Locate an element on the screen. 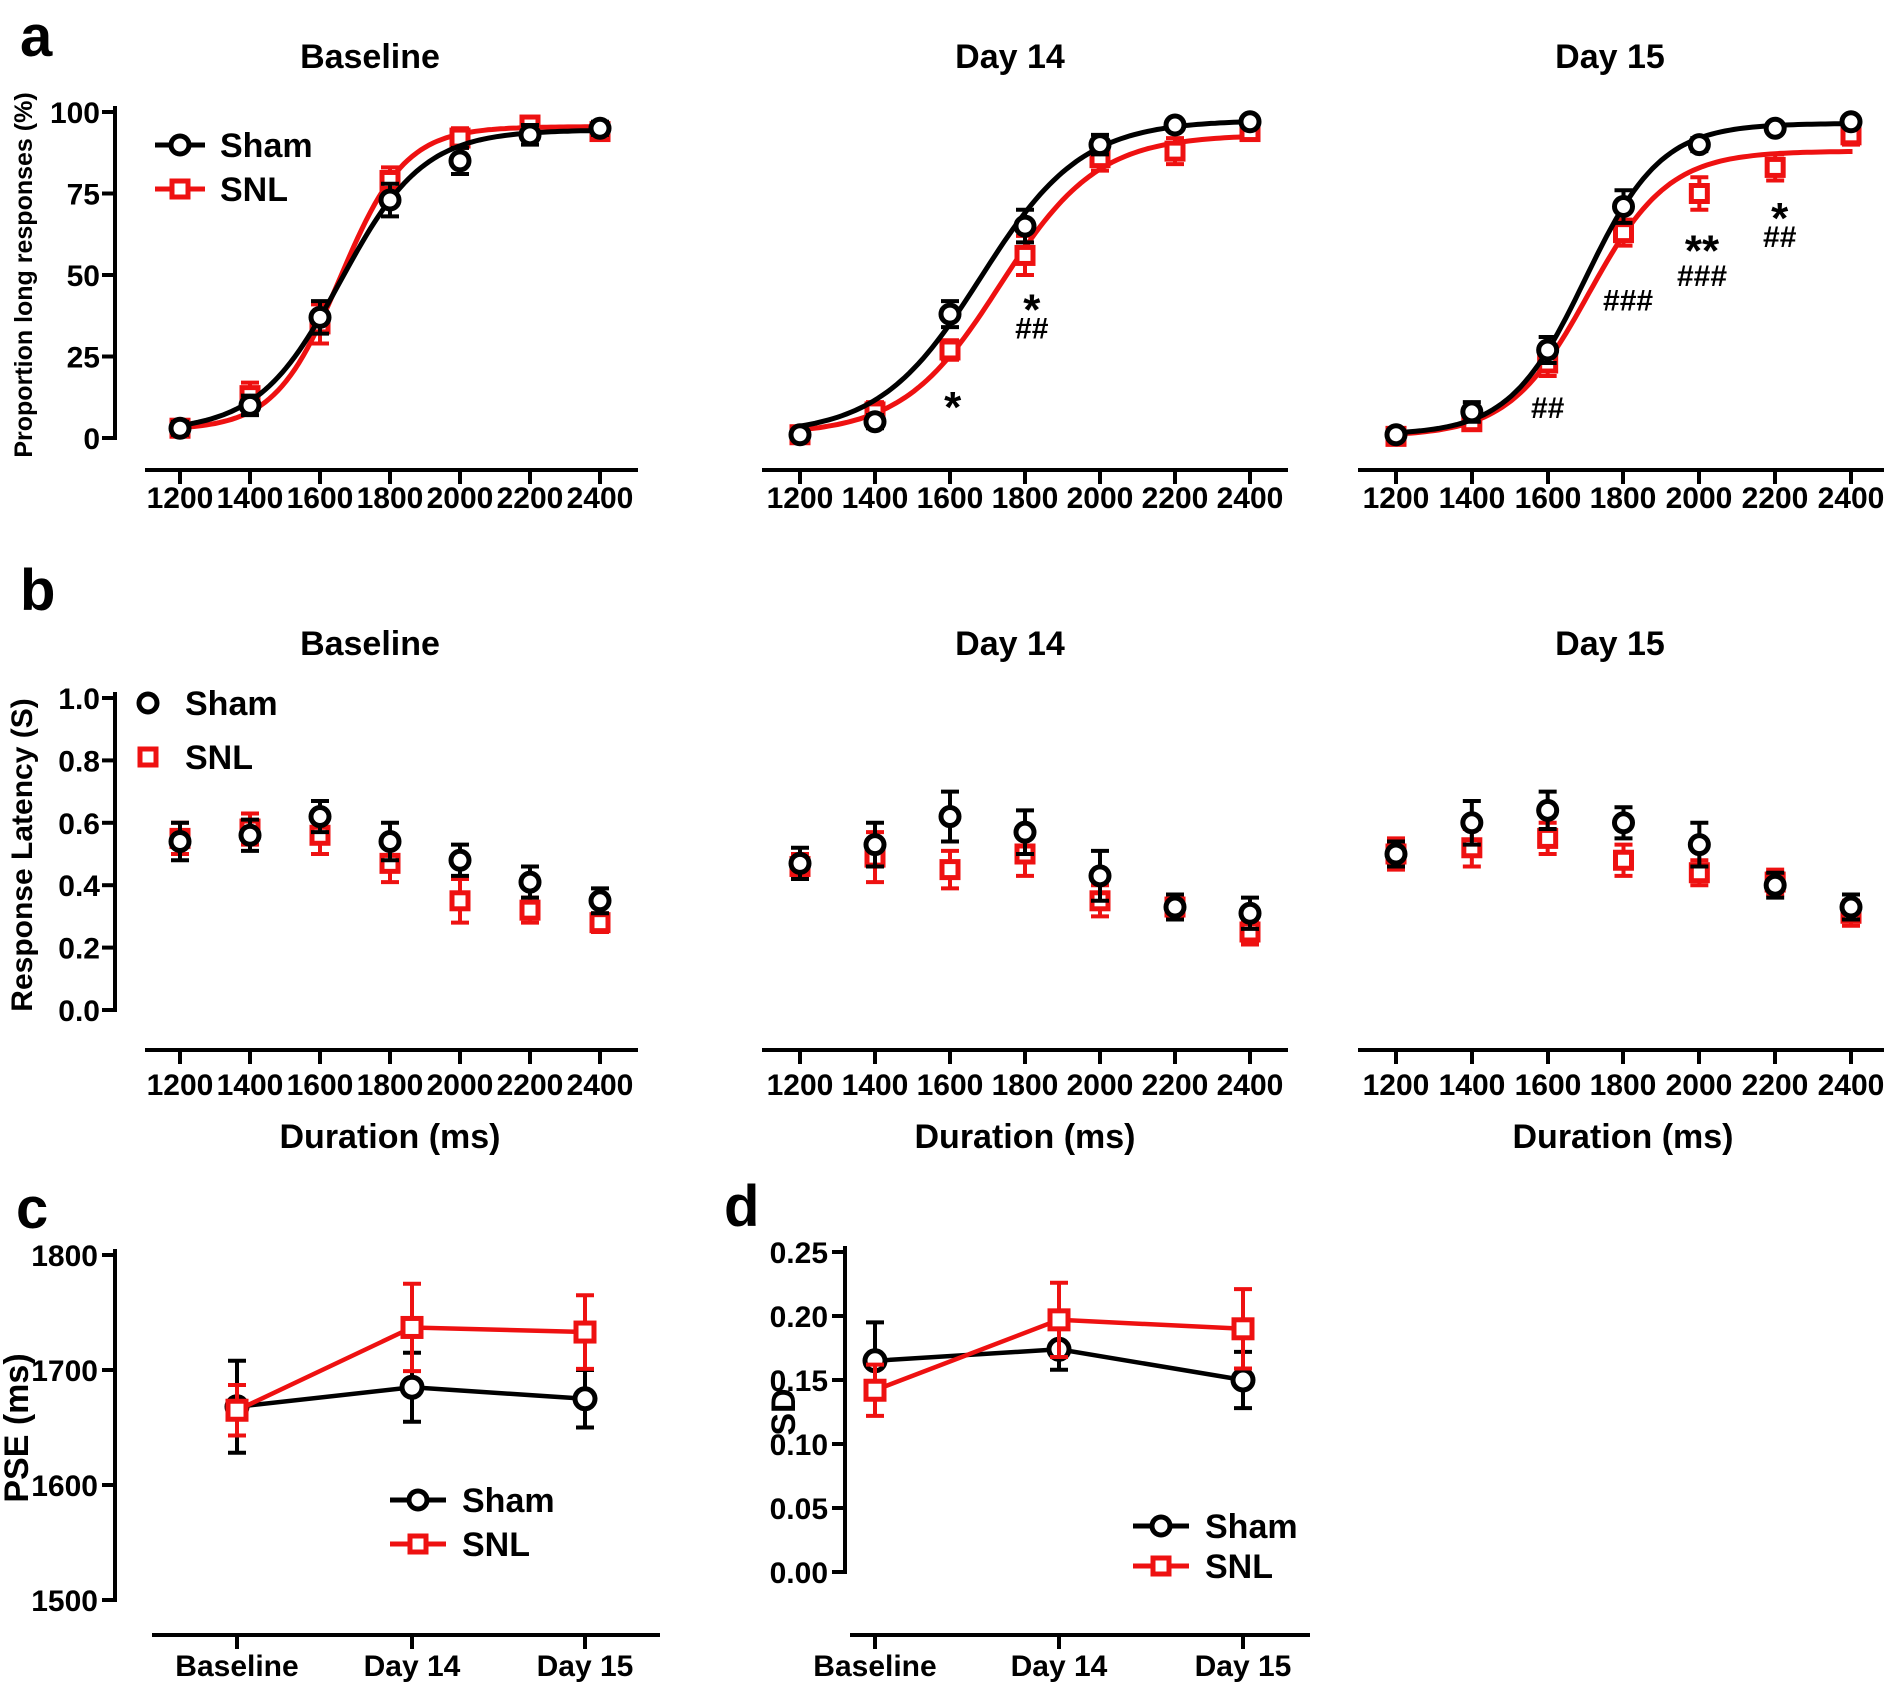  c-pse-y-tick-label: 1600 is located at coordinates (64, 1486).